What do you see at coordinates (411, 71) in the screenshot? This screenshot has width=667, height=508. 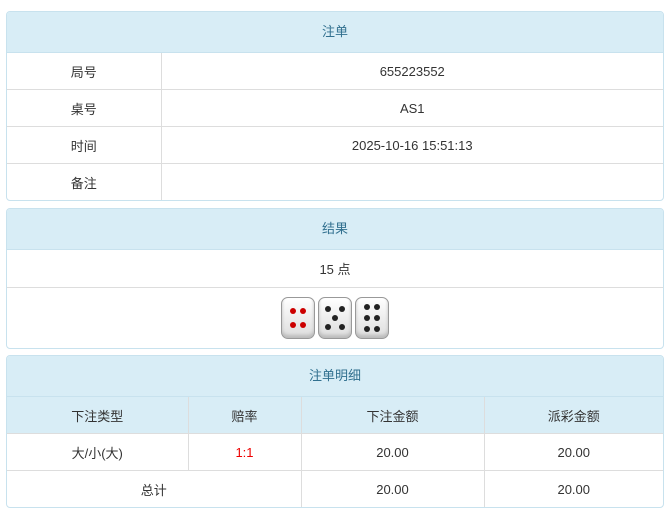 I see `round-value: 655223552` at bounding box center [411, 71].